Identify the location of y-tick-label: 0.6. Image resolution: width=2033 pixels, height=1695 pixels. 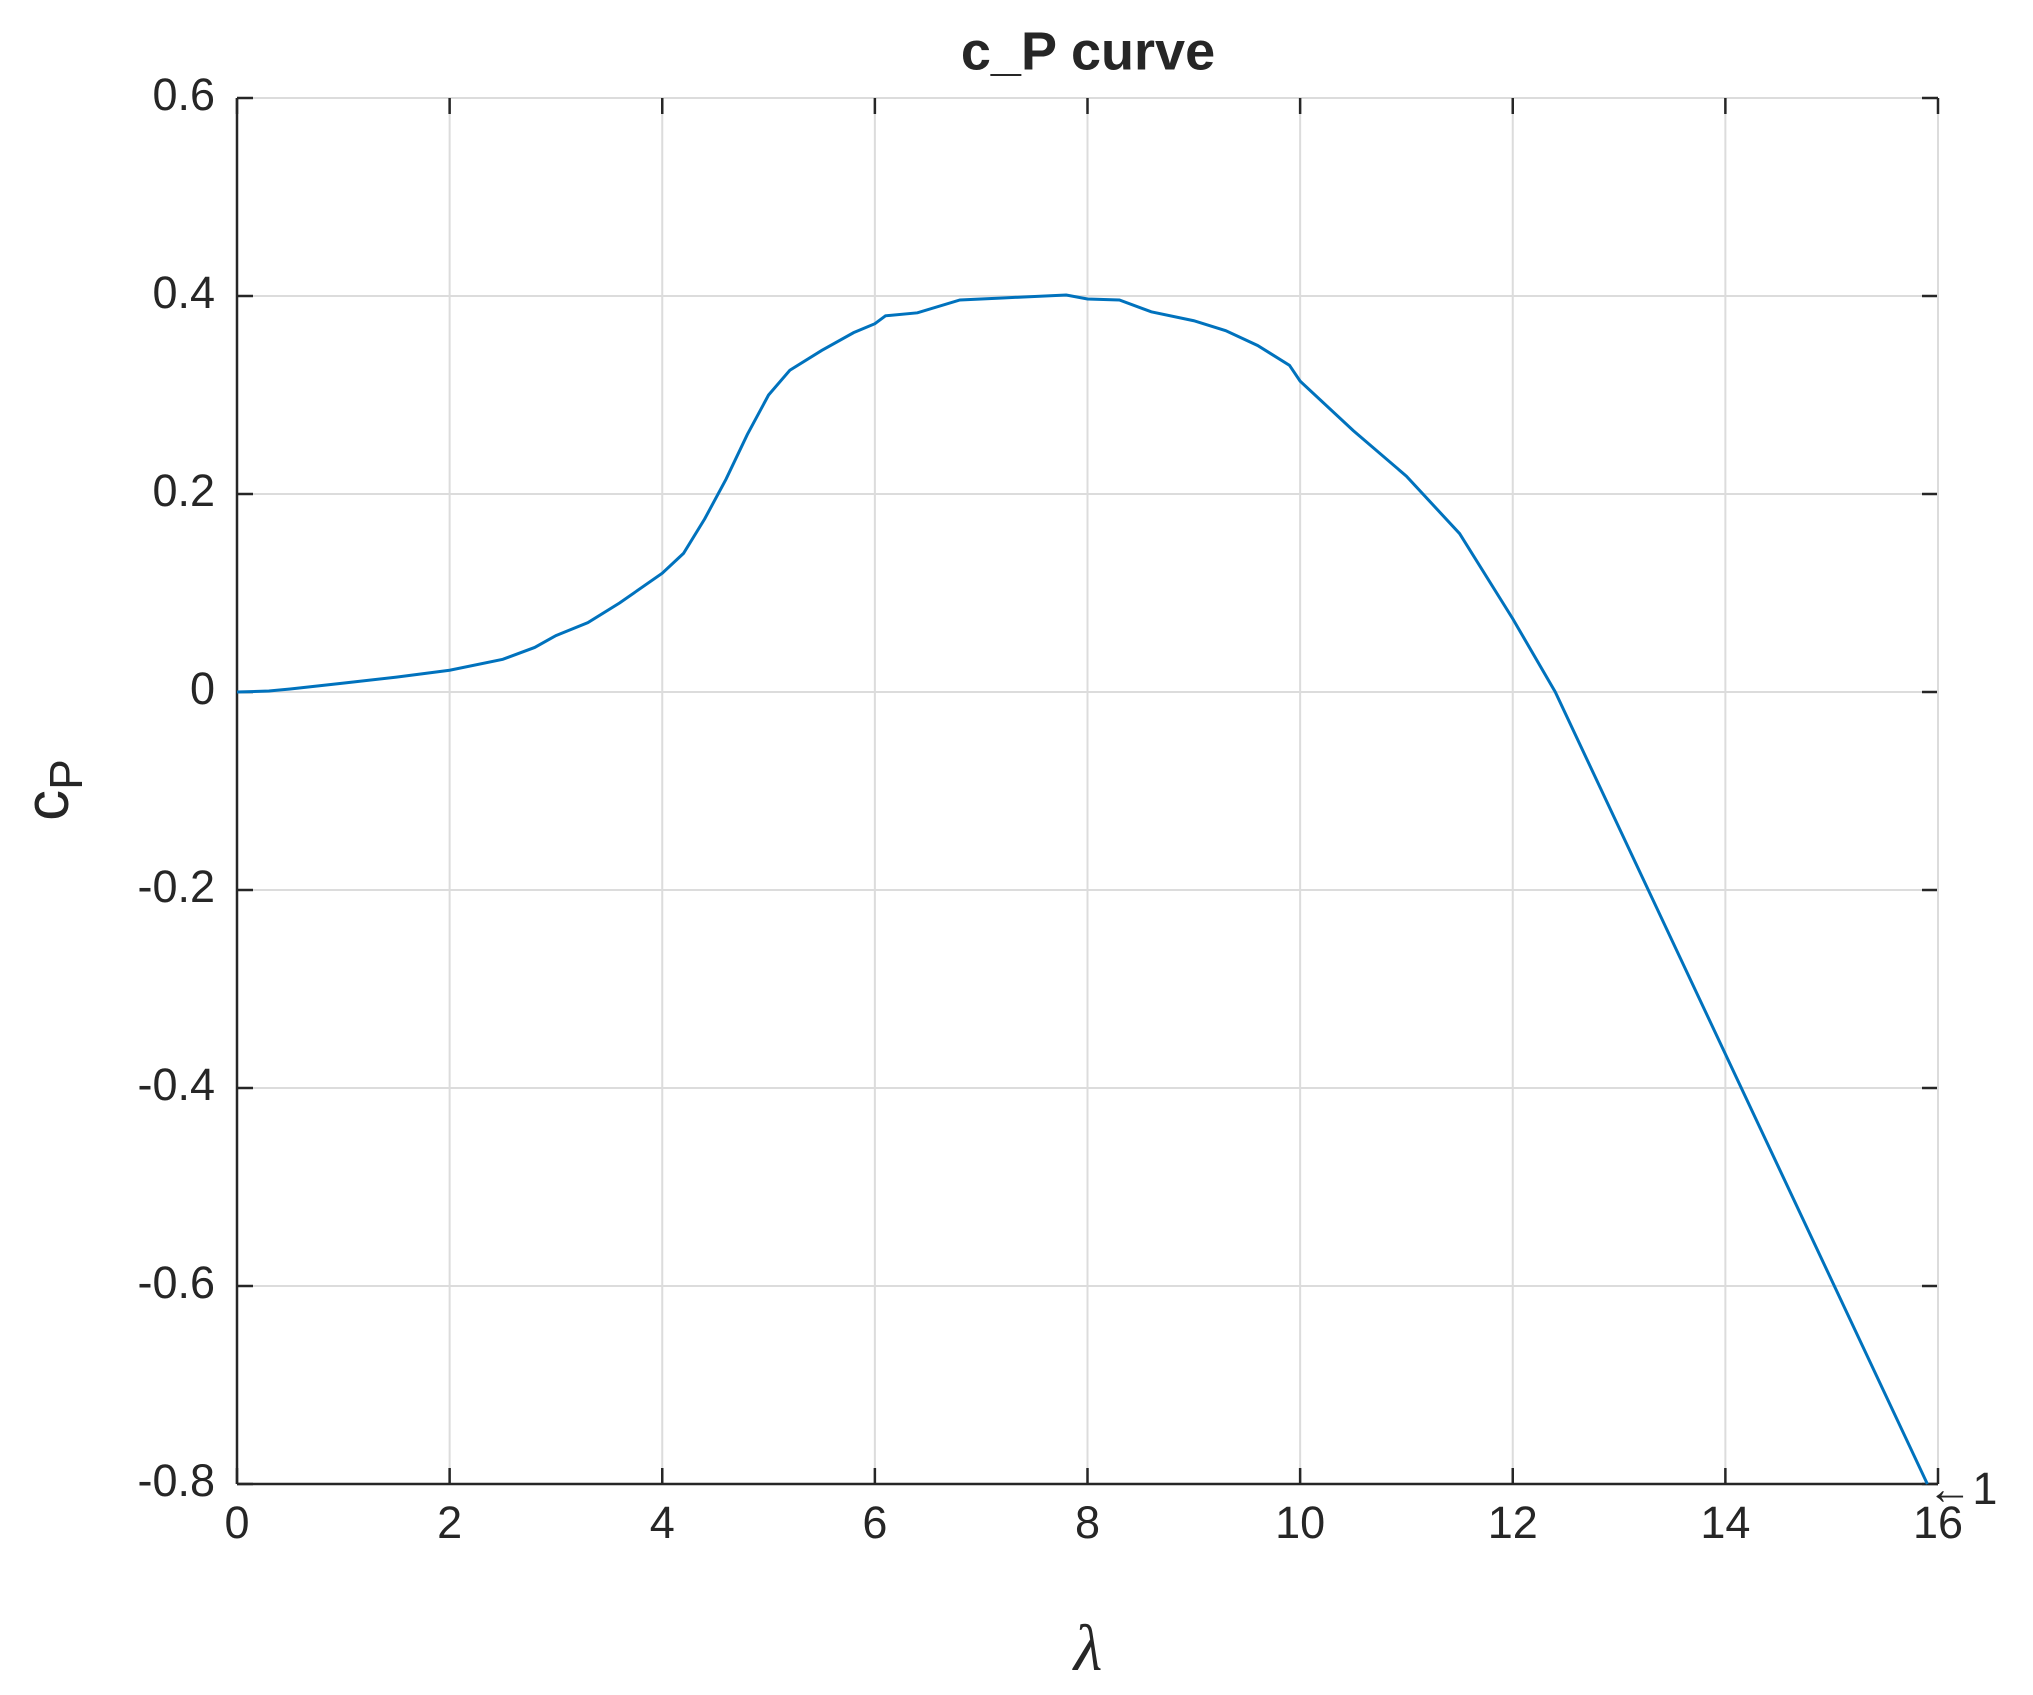
(183, 94).